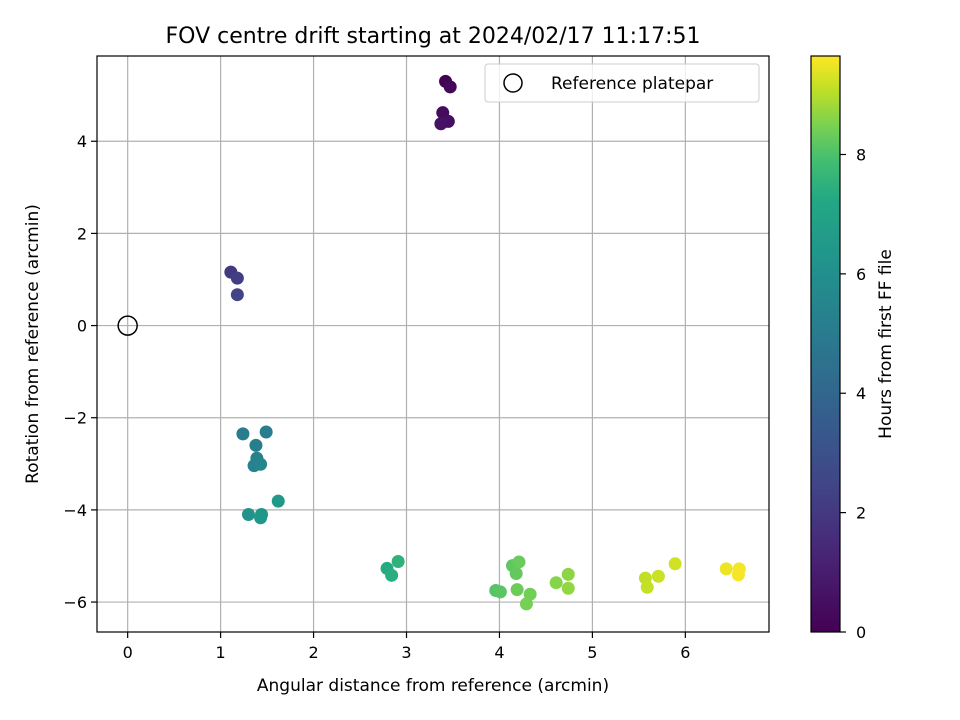  What do you see at coordinates (128, 652) in the screenshot?
I see `x-tick-label: 0` at bounding box center [128, 652].